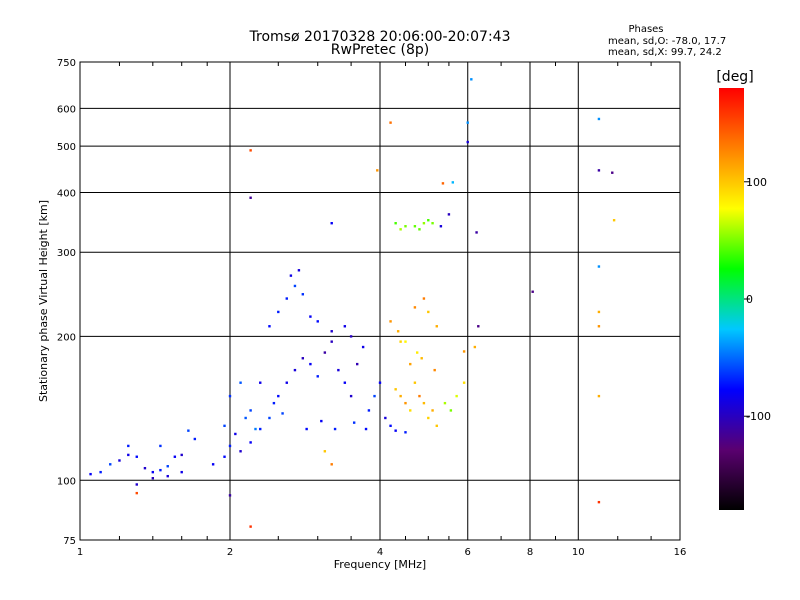  I want to click on y-tick-label: 500, so click(66, 147).